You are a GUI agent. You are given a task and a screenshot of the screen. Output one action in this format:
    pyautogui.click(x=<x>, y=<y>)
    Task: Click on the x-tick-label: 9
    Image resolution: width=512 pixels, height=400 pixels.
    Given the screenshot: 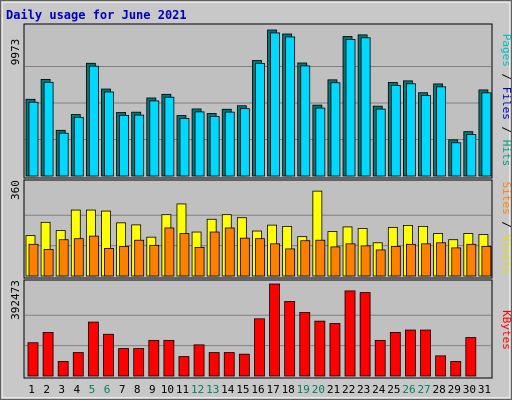 What is the action you would take?
    pyautogui.click(x=152, y=389)
    